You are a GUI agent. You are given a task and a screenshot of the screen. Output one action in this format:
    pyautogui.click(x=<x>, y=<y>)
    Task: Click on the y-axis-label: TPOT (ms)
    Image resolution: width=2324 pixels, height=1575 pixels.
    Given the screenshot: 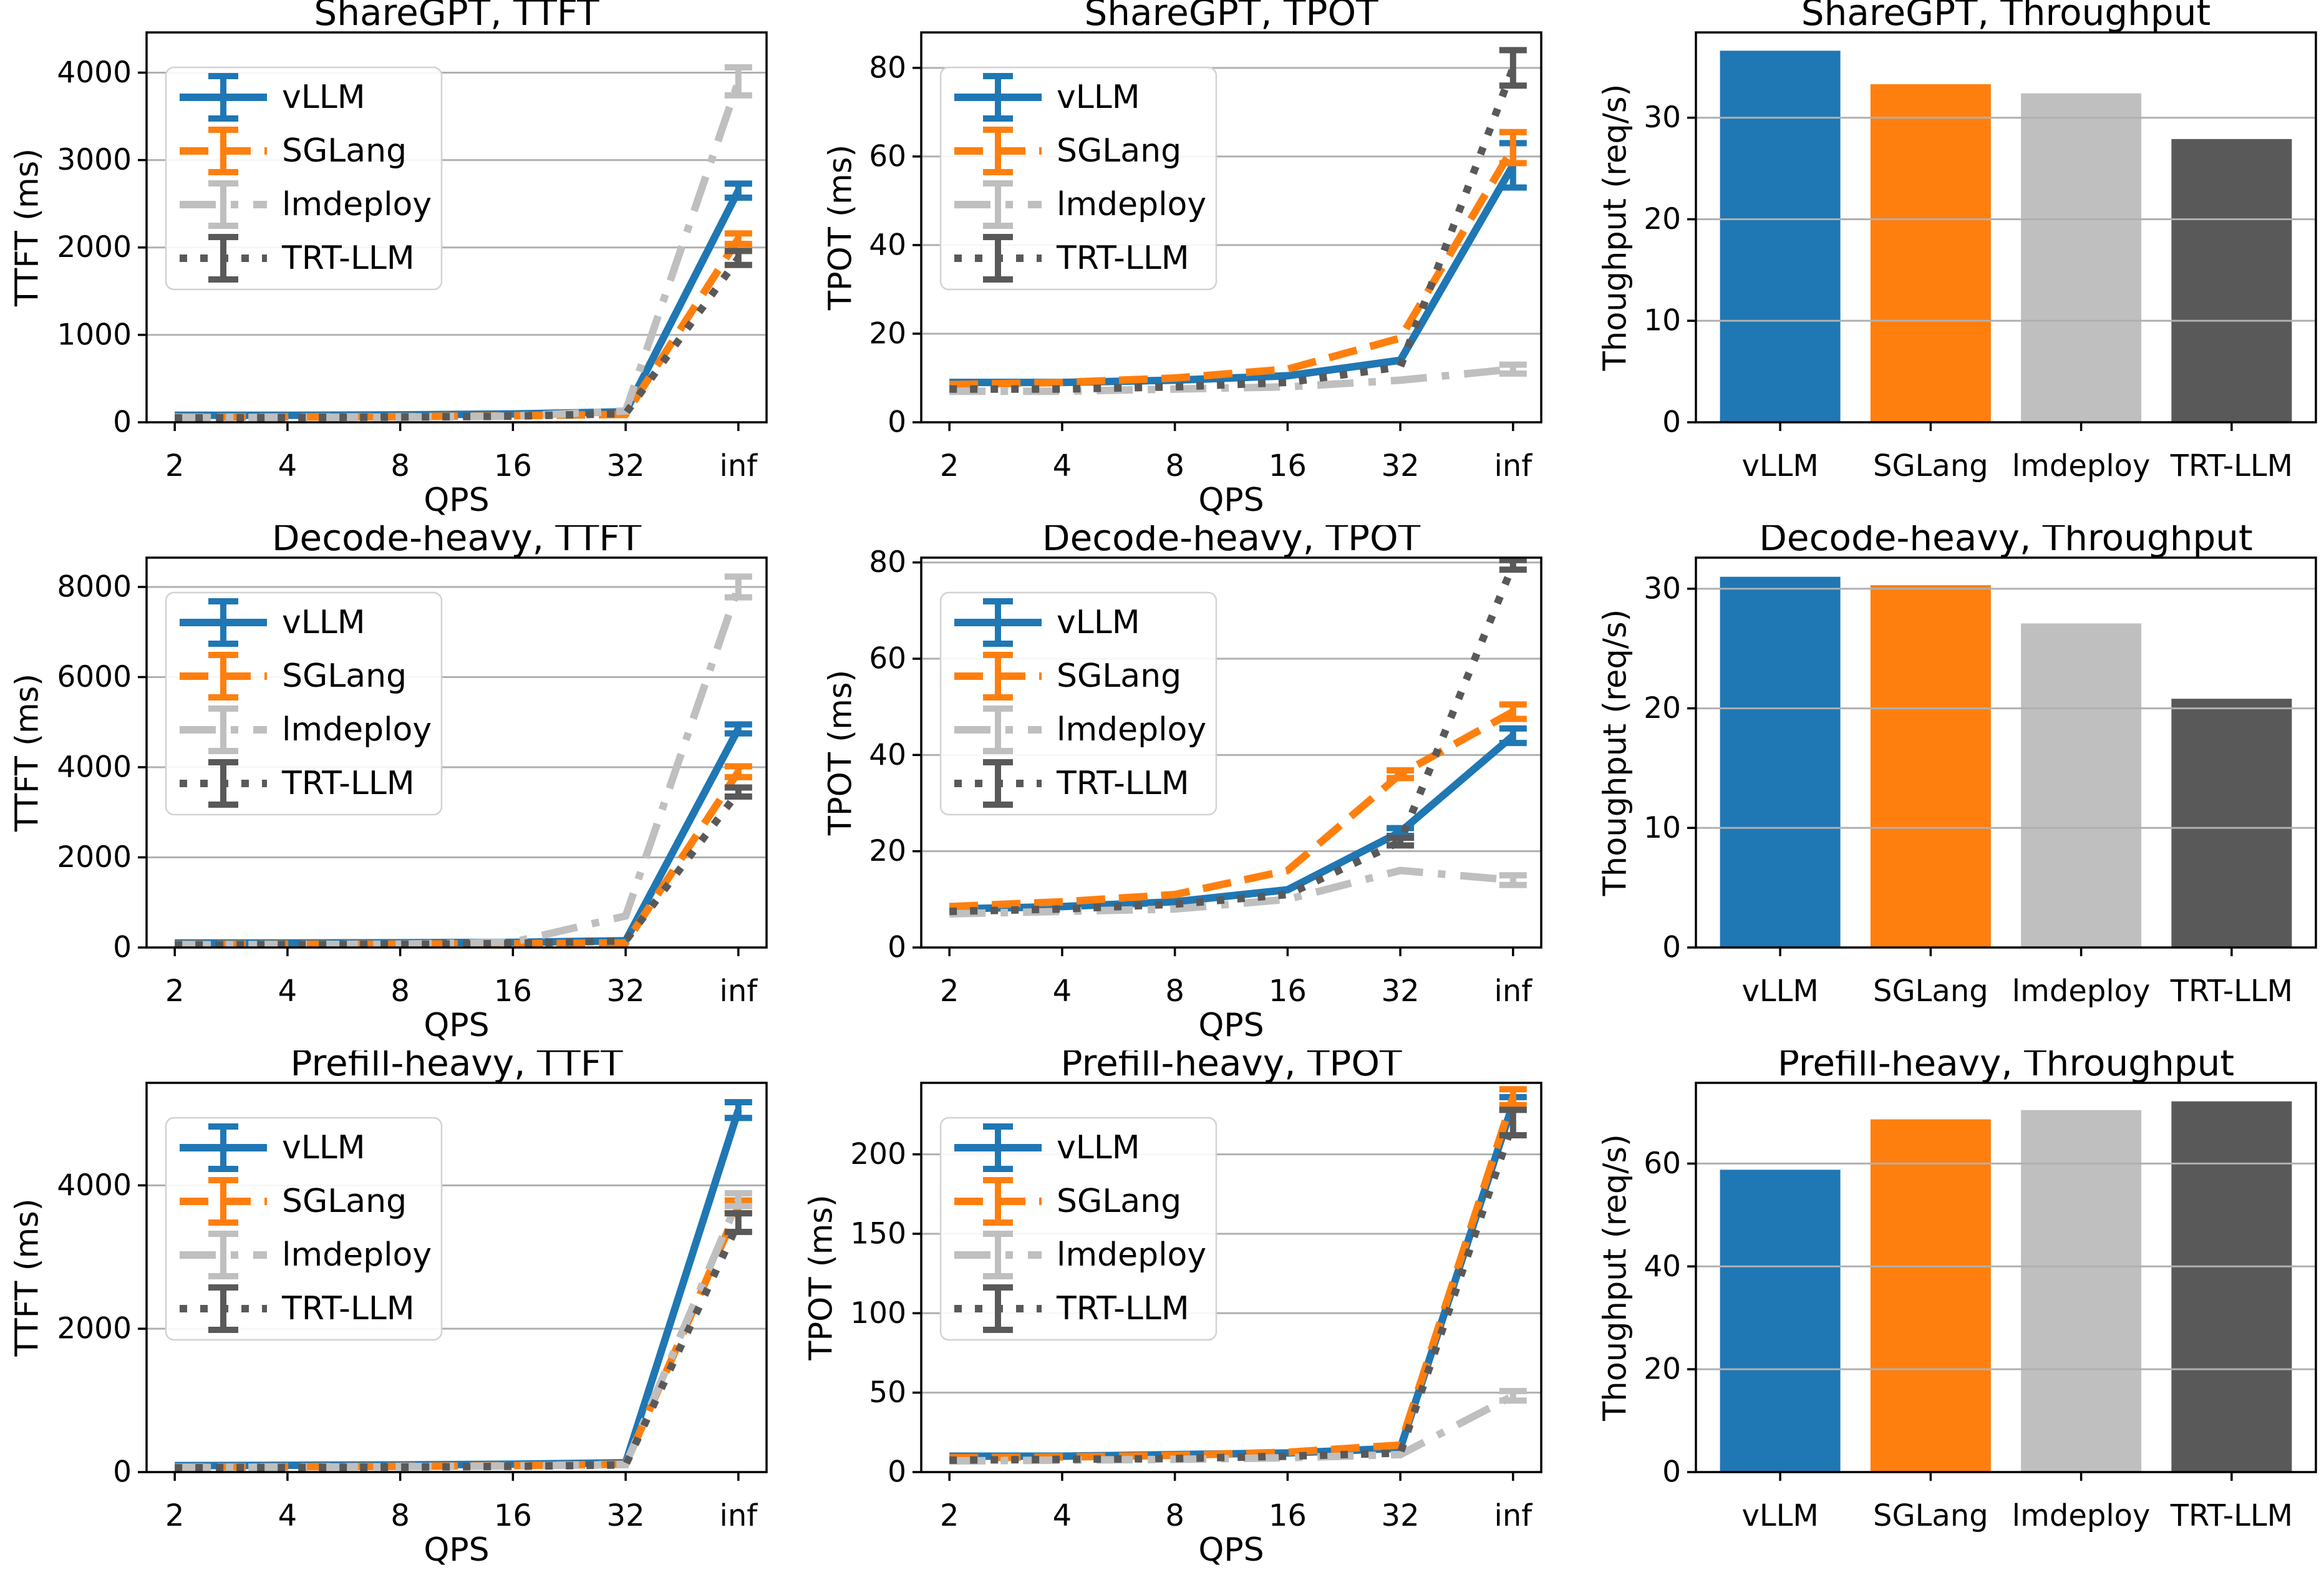 What is the action you would take?
    pyautogui.click(x=841, y=753)
    